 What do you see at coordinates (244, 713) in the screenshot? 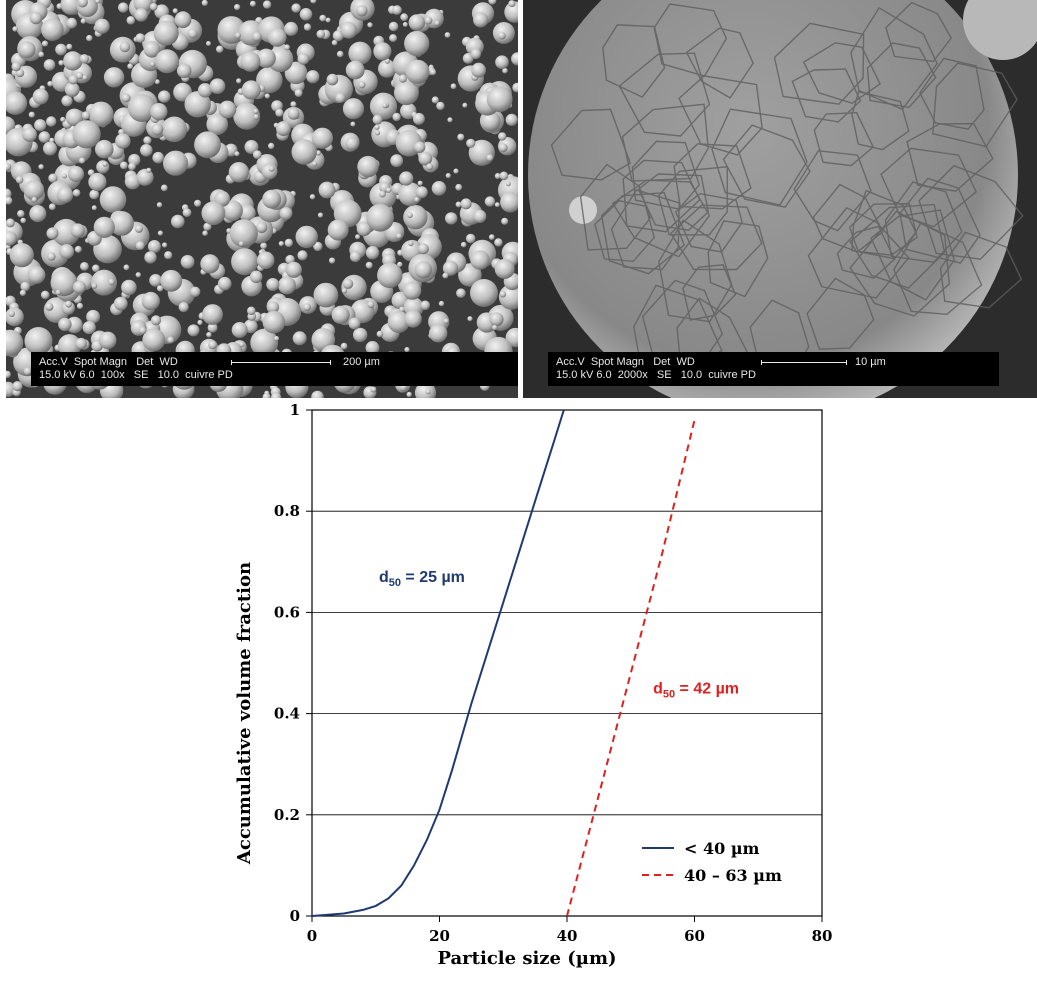
I see `y-axis-label: Accumulative volume fraction` at bounding box center [244, 713].